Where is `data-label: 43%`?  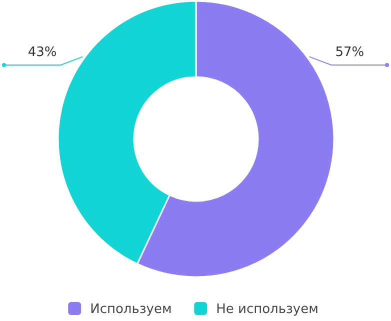 data-label: 43% is located at coordinates (42, 52).